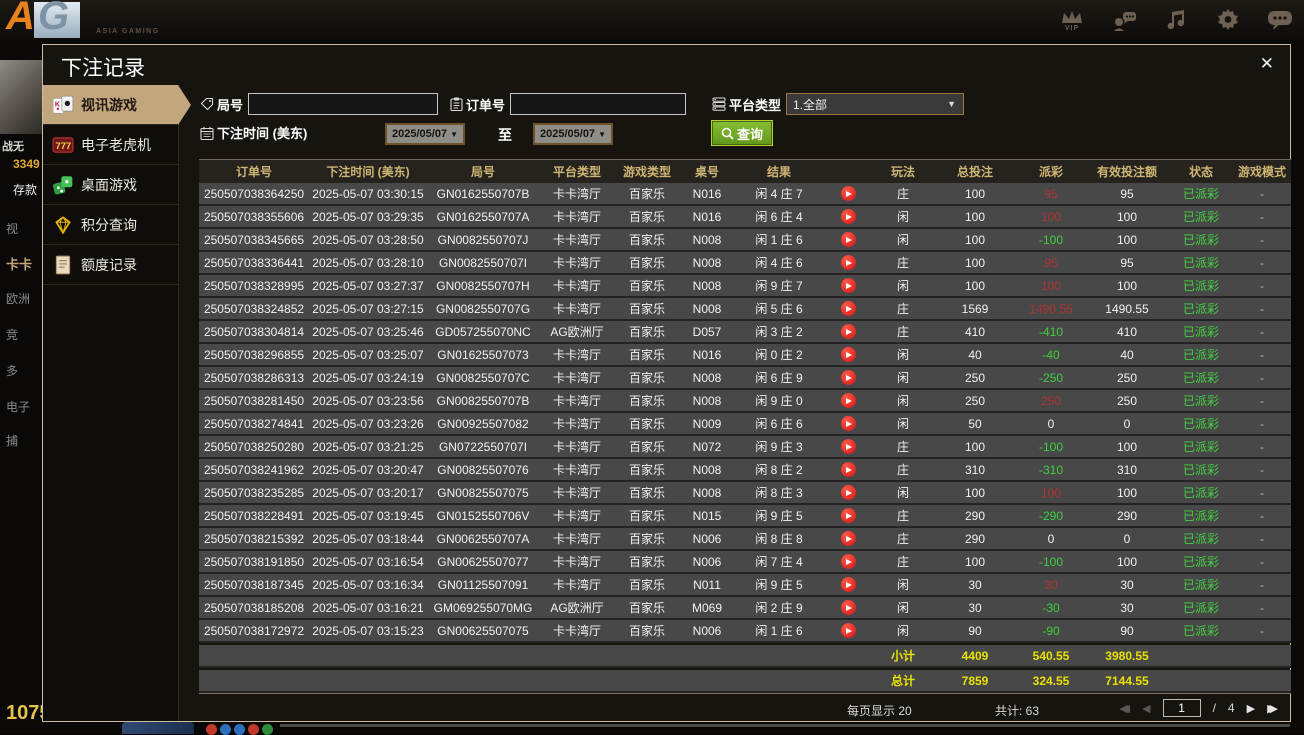  I want to click on deposit-button: 存款, so click(25, 190).